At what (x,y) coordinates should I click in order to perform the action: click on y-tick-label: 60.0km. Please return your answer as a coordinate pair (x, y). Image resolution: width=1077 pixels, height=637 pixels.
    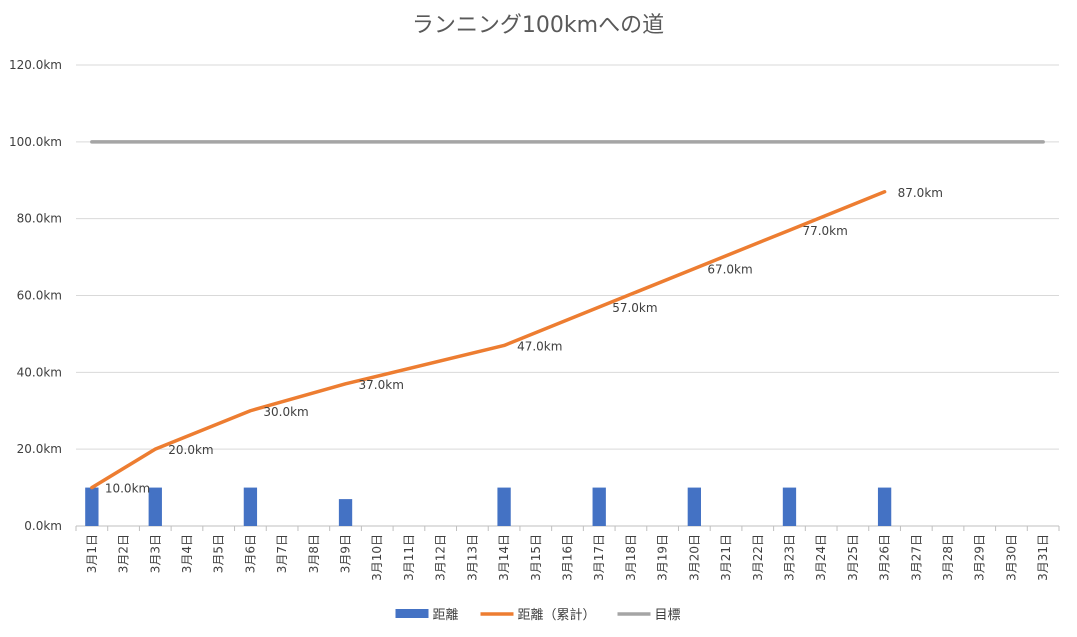
    Looking at the image, I should click on (39, 296).